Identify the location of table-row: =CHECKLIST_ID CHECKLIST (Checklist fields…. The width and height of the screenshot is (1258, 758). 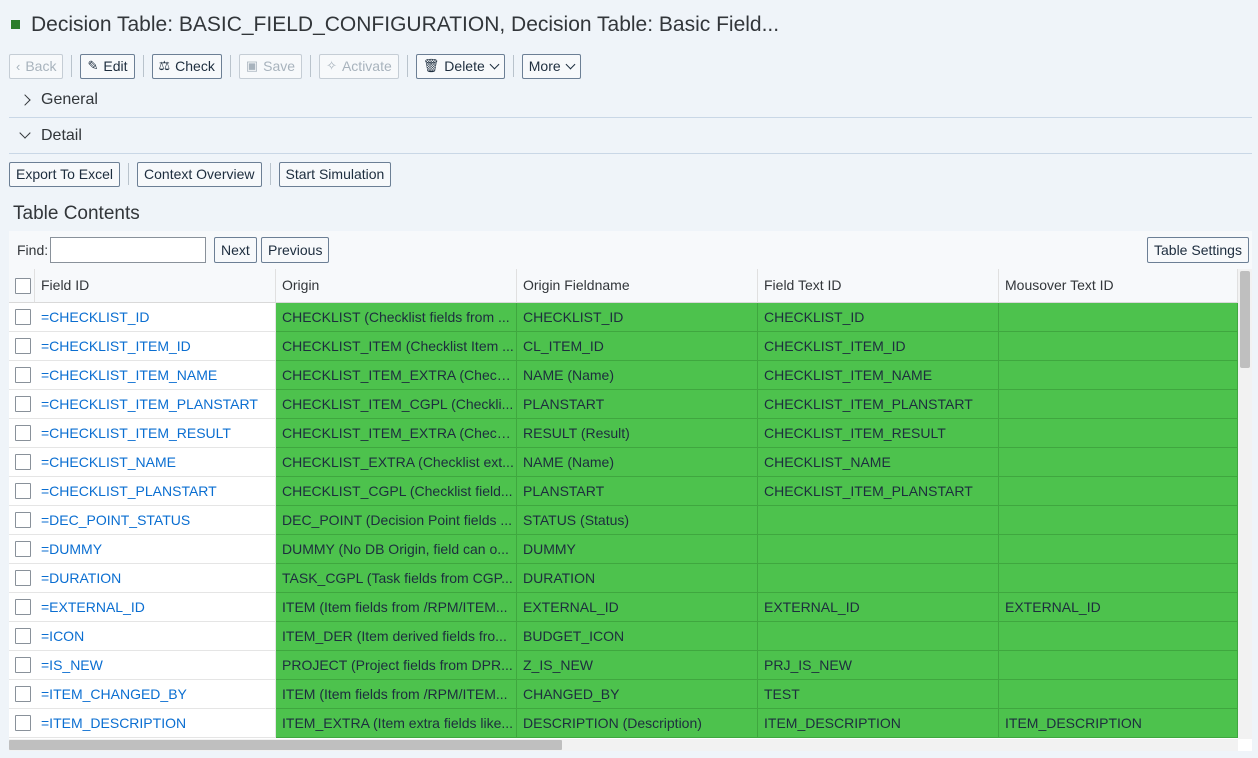
(623, 317).